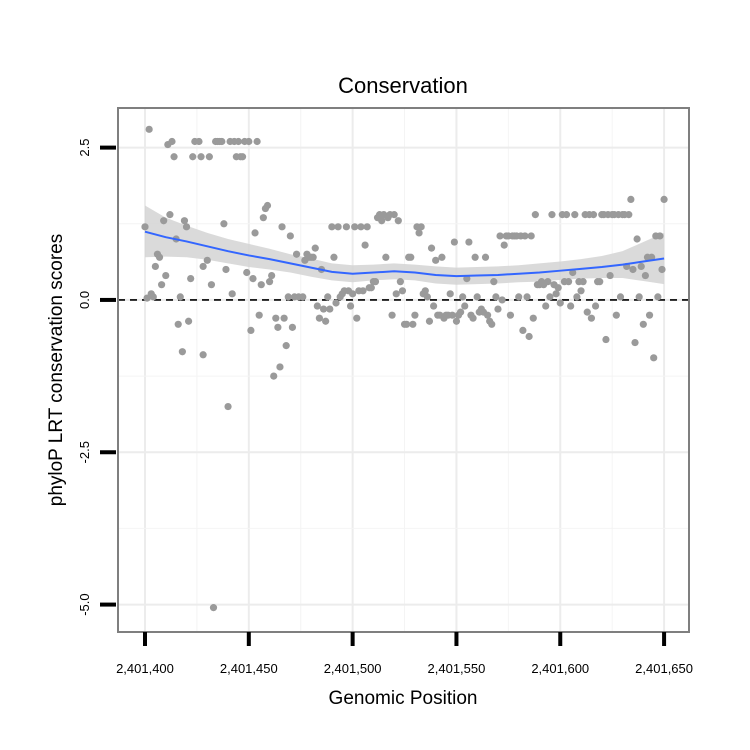 This screenshot has height=750, width=750. I want to click on x-tick-label: 2,401,400, so click(145, 668).